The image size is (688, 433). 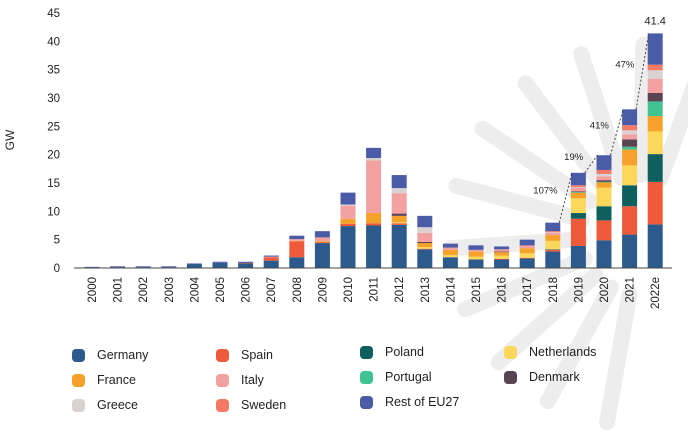 I want to click on y-tick-label: 5, so click(x=57, y=241).